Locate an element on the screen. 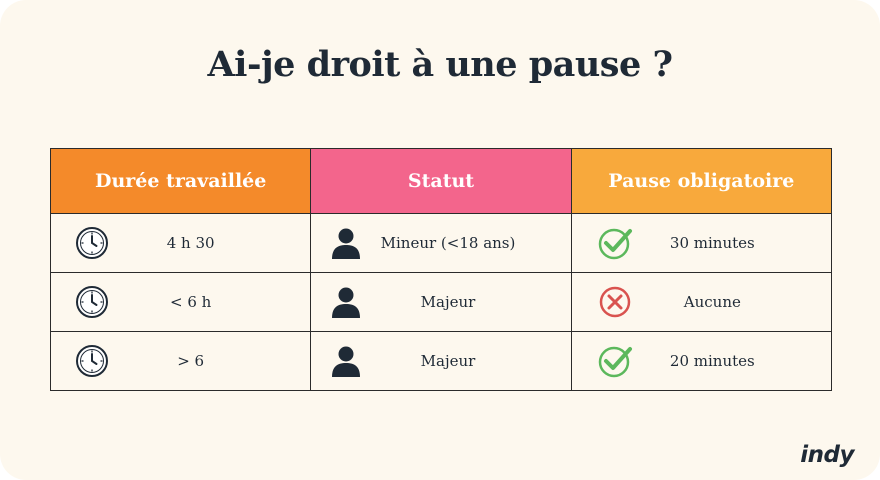 This screenshot has height=480, width=880. pause-value: 30 minutes is located at coordinates (712, 243).